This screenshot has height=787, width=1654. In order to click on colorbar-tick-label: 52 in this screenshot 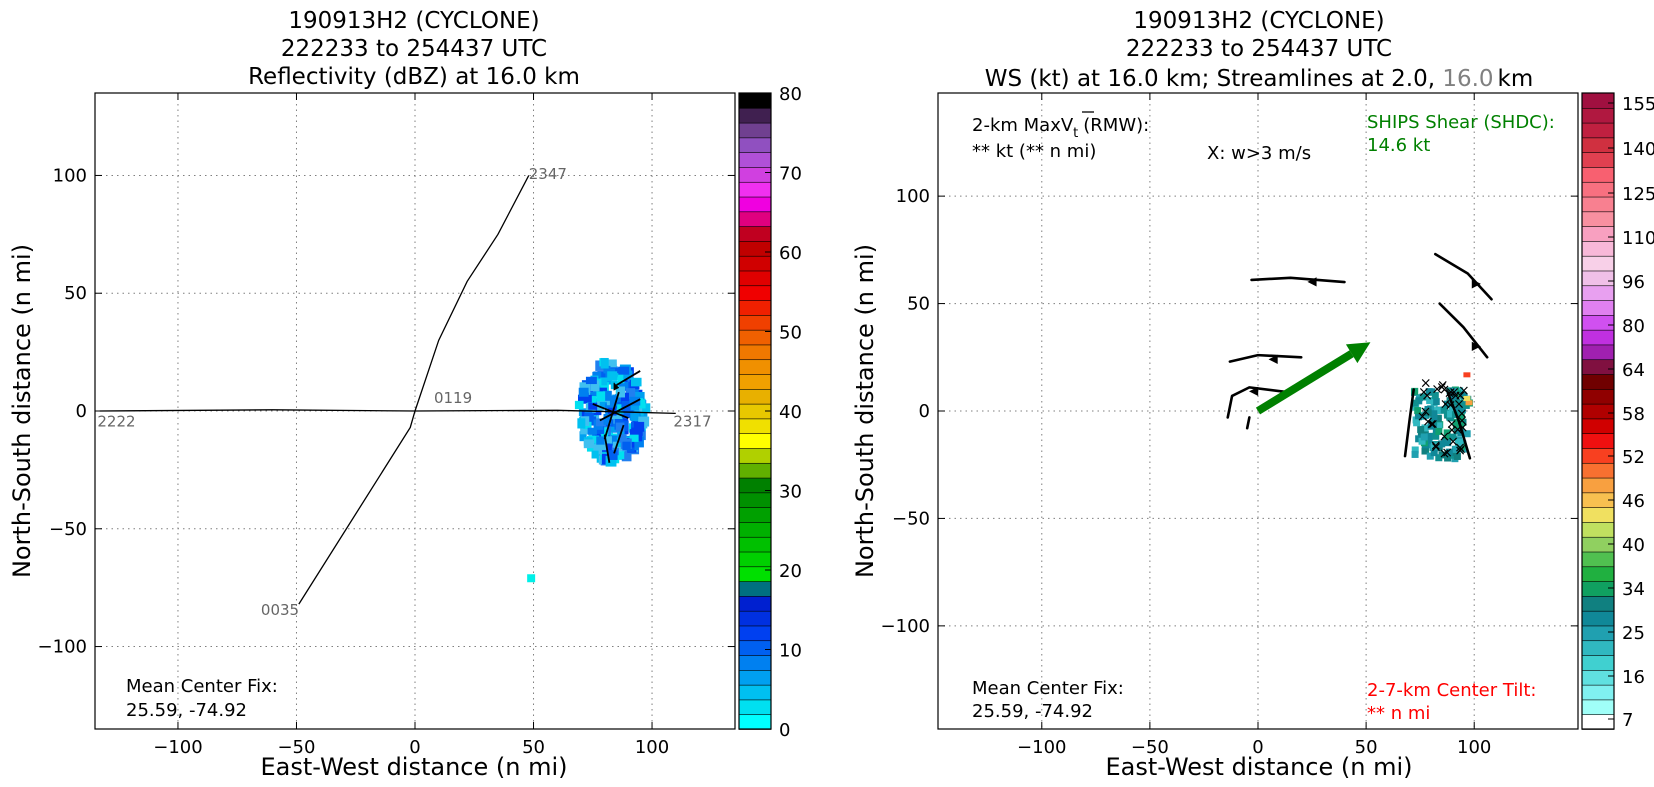, I will do `click(1633, 457)`.